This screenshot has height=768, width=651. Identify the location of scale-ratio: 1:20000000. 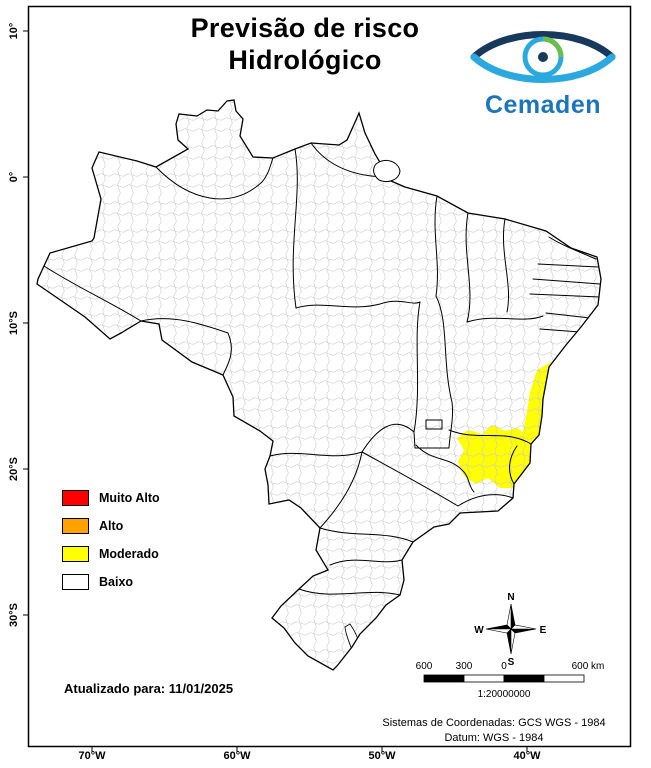
(504, 694).